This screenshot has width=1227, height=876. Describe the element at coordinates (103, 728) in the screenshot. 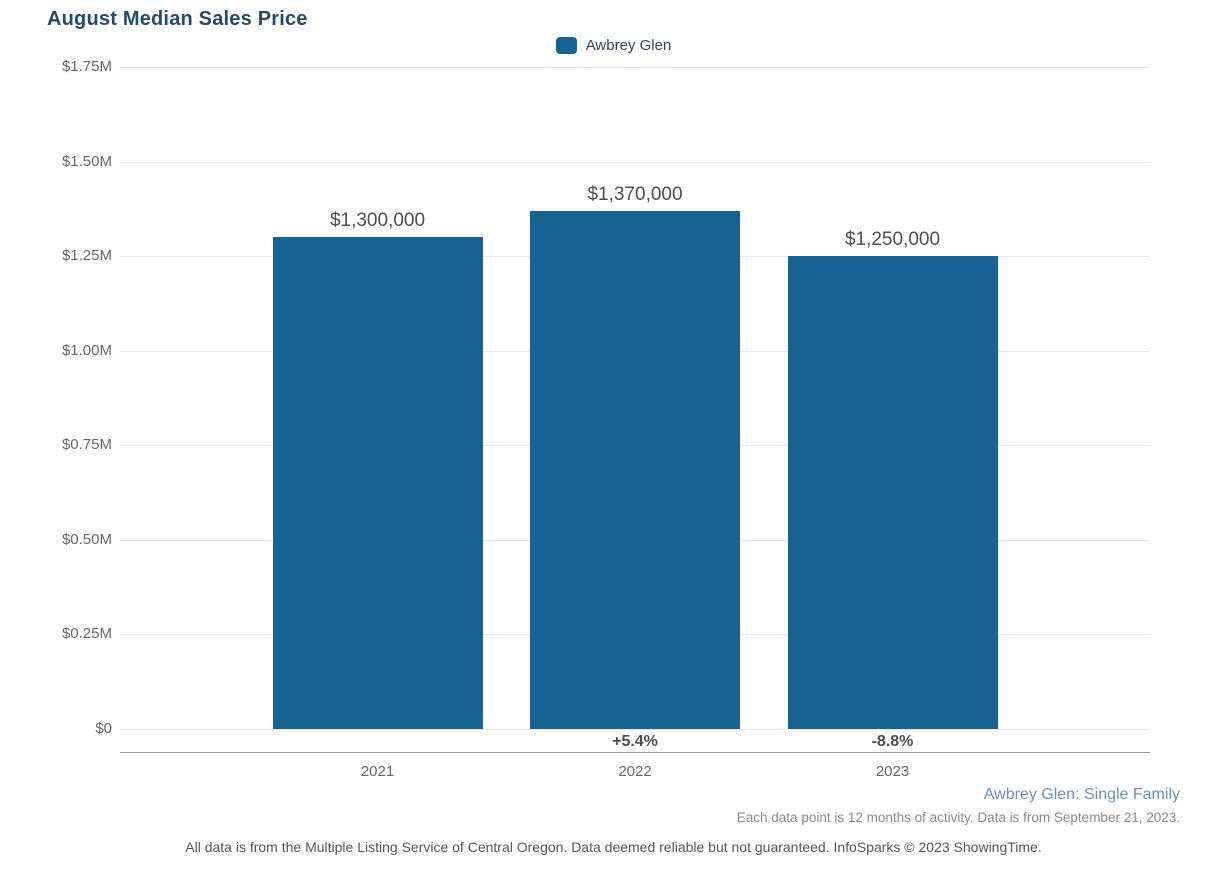

I see `y-axis-tick-label: $0` at that location.